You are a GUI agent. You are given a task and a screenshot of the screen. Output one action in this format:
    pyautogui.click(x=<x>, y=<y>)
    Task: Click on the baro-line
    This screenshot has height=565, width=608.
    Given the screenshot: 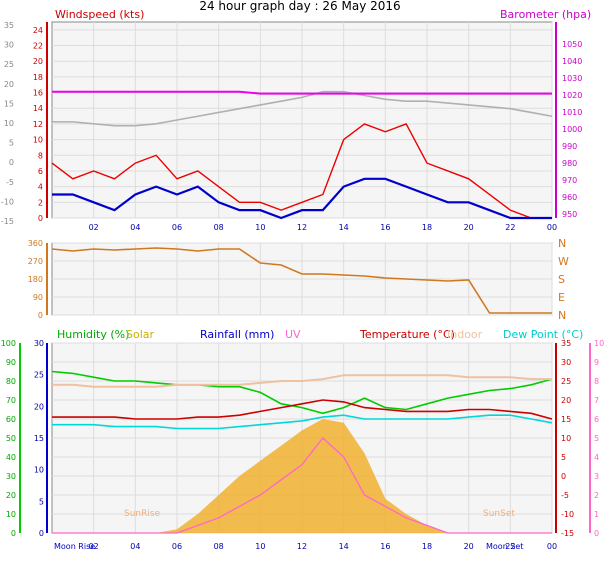 What is the action you would take?
    pyautogui.click(x=302, y=92)
    